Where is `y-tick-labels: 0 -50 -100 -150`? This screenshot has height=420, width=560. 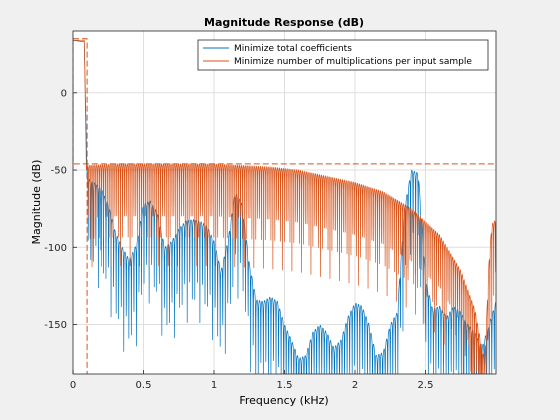 y-tick-labels: 0 -50 -100 -150 is located at coordinates (60, 209).